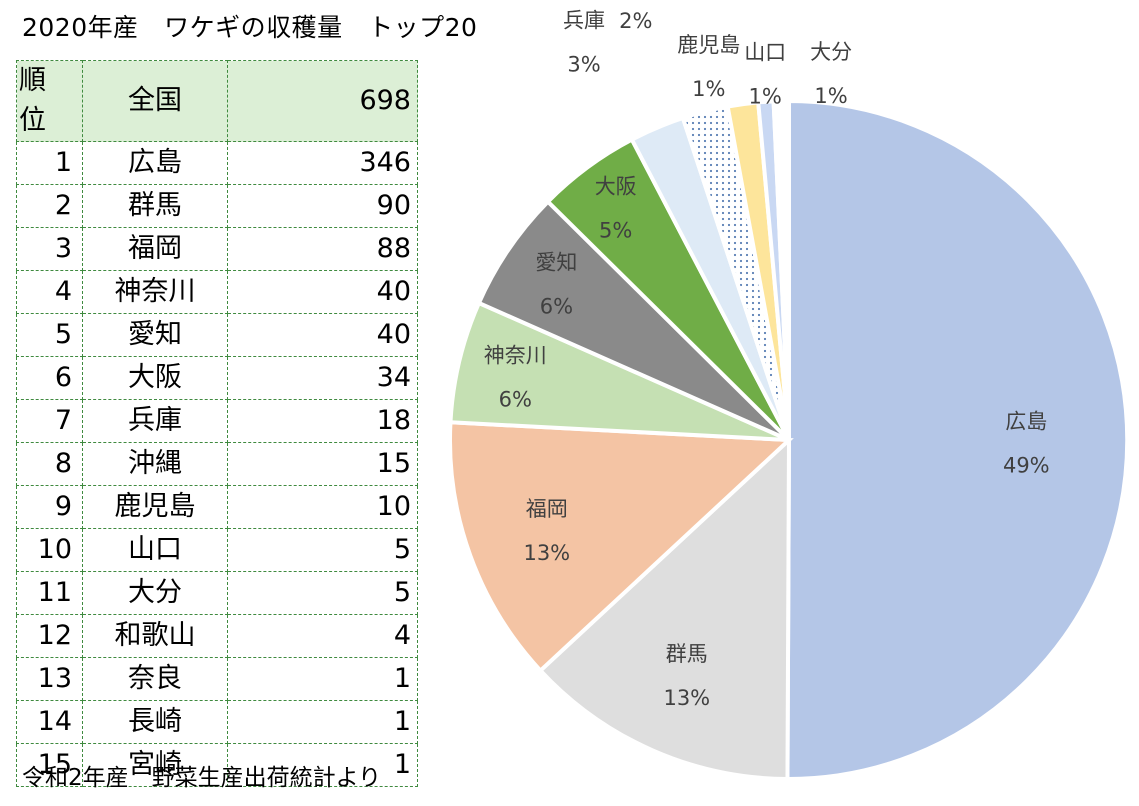 The height and width of the screenshot is (806, 1139). What do you see at coordinates (635, 21) in the screenshot?
I see `slice-percent-label: 2%` at bounding box center [635, 21].